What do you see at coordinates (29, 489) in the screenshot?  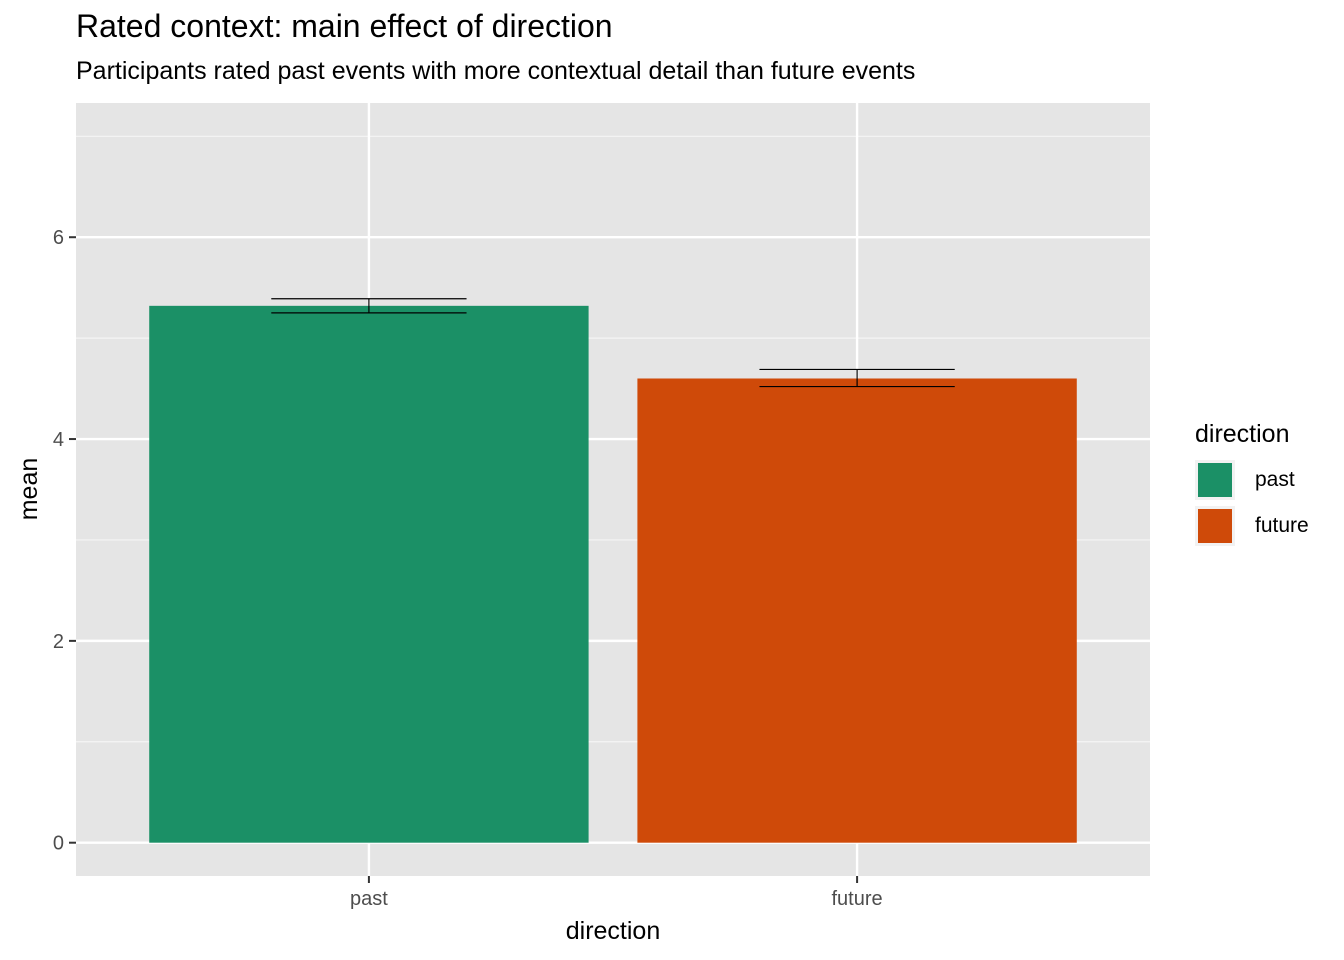 I see `y-axis-label: mean` at bounding box center [29, 489].